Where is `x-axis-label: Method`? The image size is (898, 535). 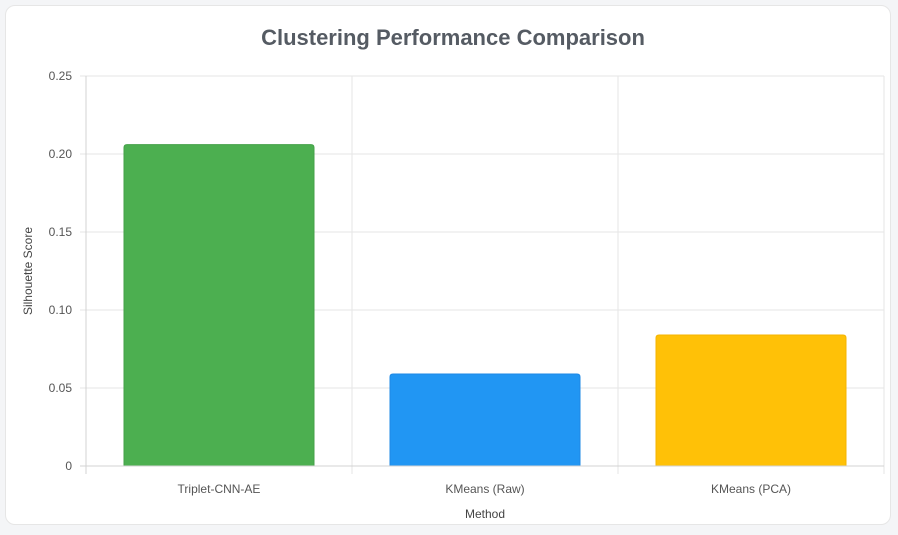 x-axis-label: Method is located at coordinates (485, 514).